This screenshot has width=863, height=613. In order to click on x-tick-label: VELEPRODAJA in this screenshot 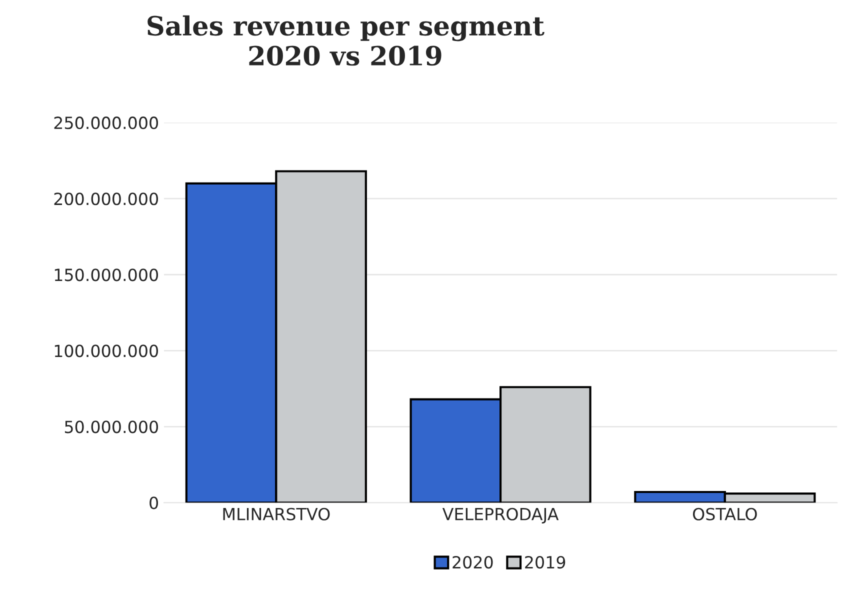, I will do `click(500, 516)`.